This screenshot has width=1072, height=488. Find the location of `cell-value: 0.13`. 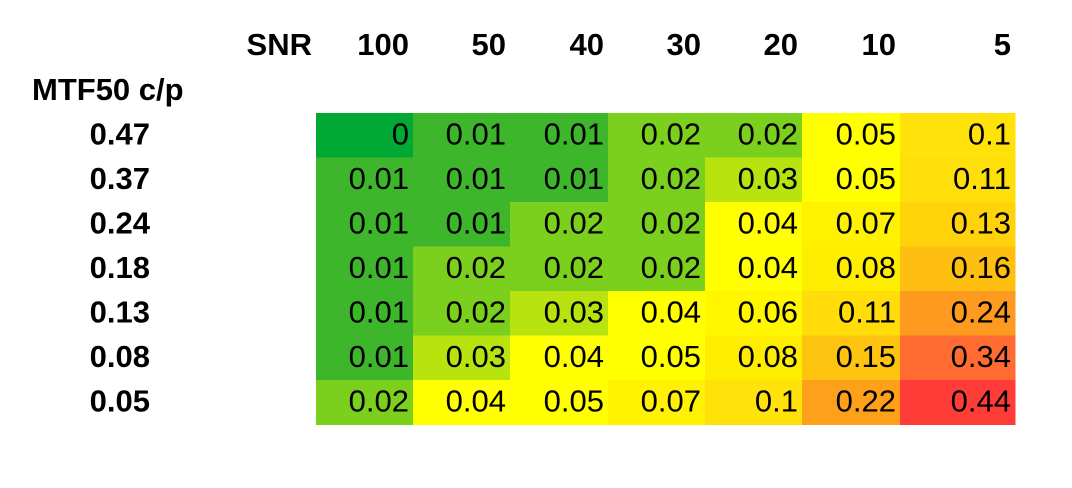

cell-value: 0.13 is located at coordinates (981, 222).